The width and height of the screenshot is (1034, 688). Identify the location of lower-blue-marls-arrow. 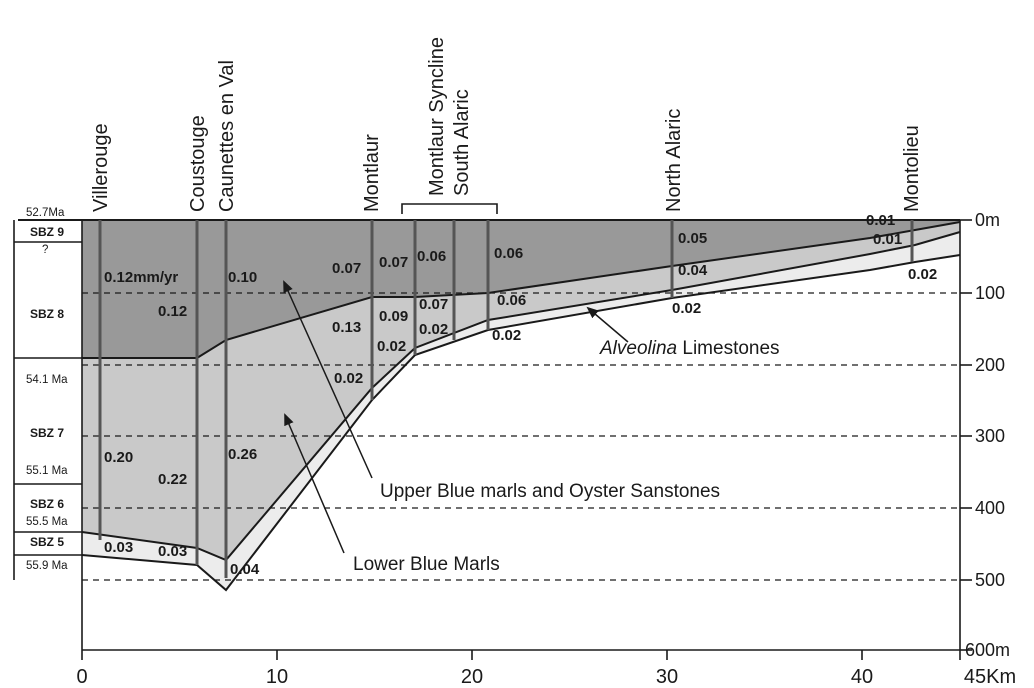
(314, 483).